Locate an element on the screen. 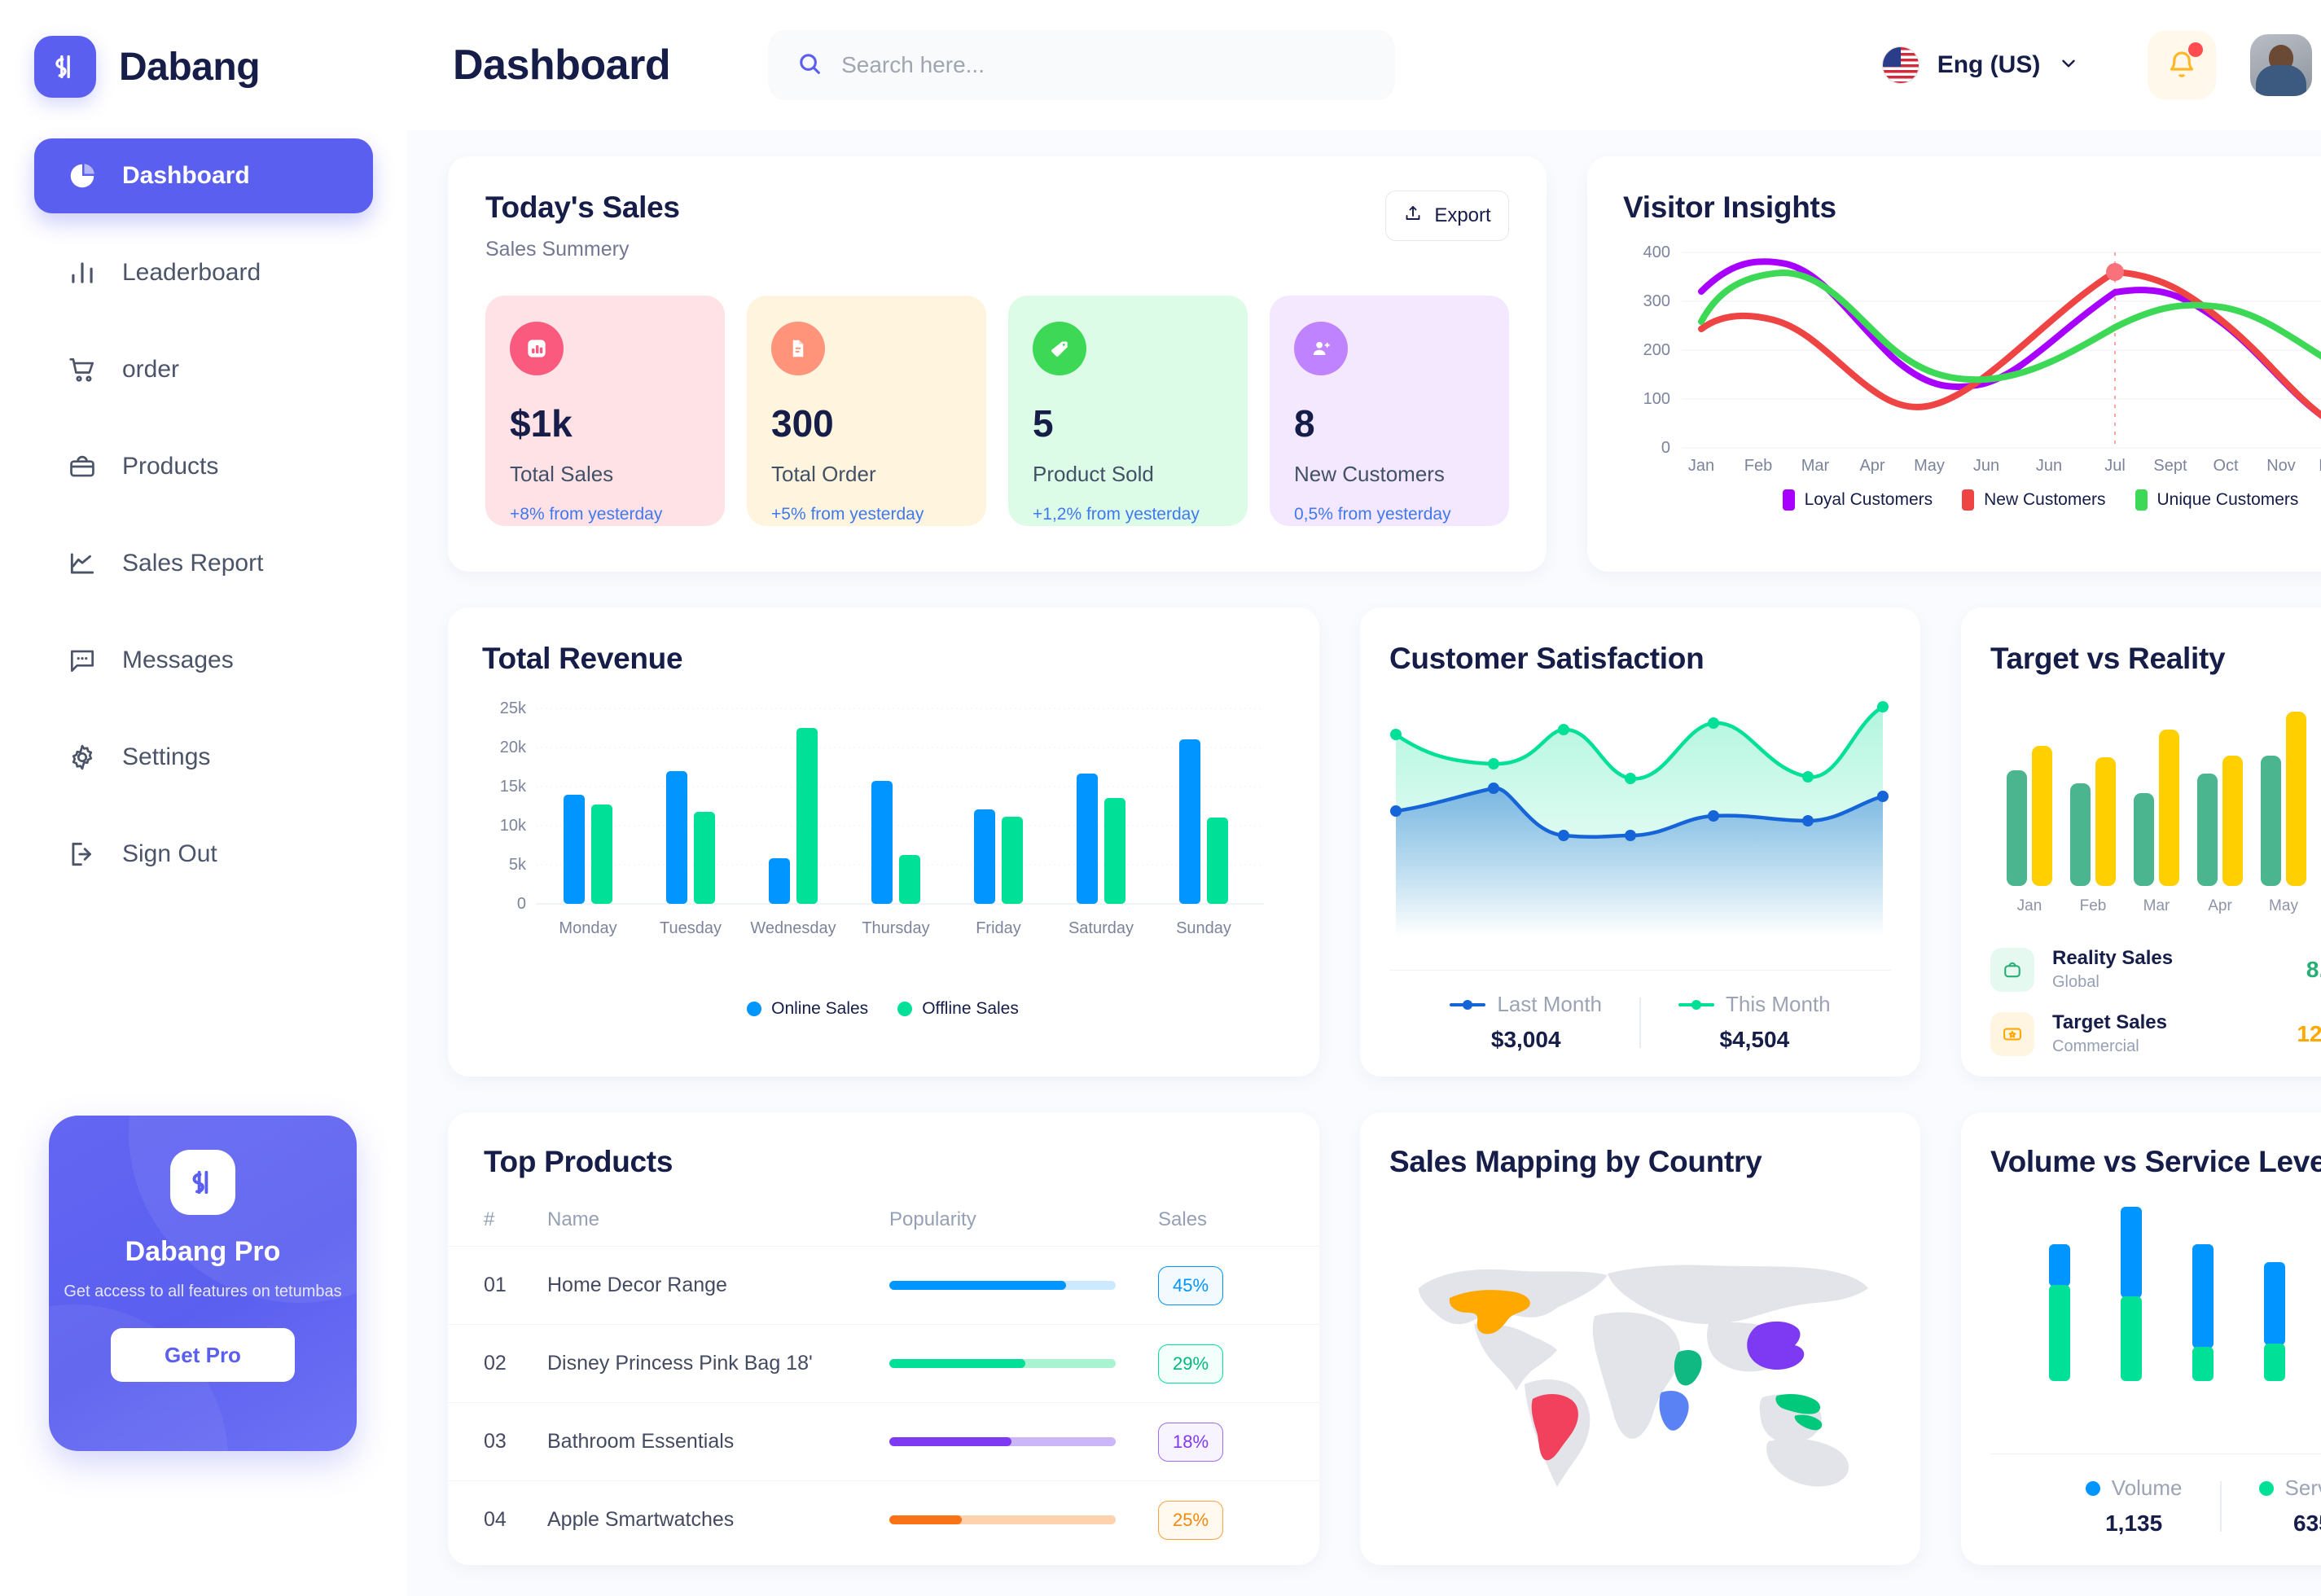 The width and height of the screenshot is (2321, 1596). svg-text: 400 is located at coordinates (1656, 252).